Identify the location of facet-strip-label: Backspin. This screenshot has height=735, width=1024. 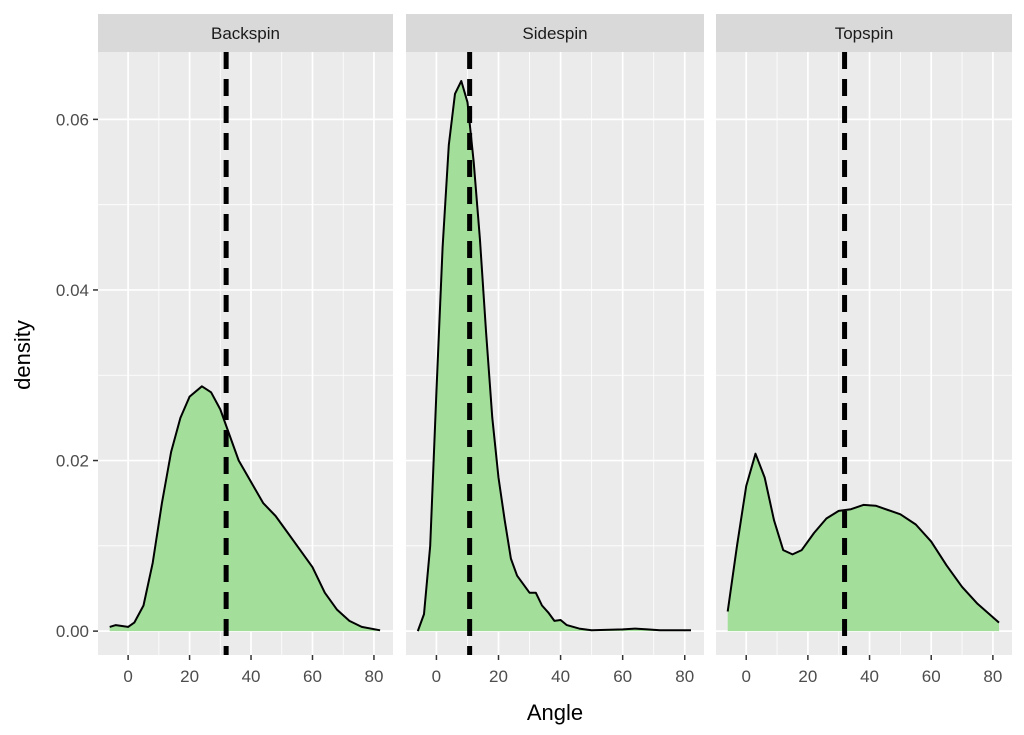
(245, 33).